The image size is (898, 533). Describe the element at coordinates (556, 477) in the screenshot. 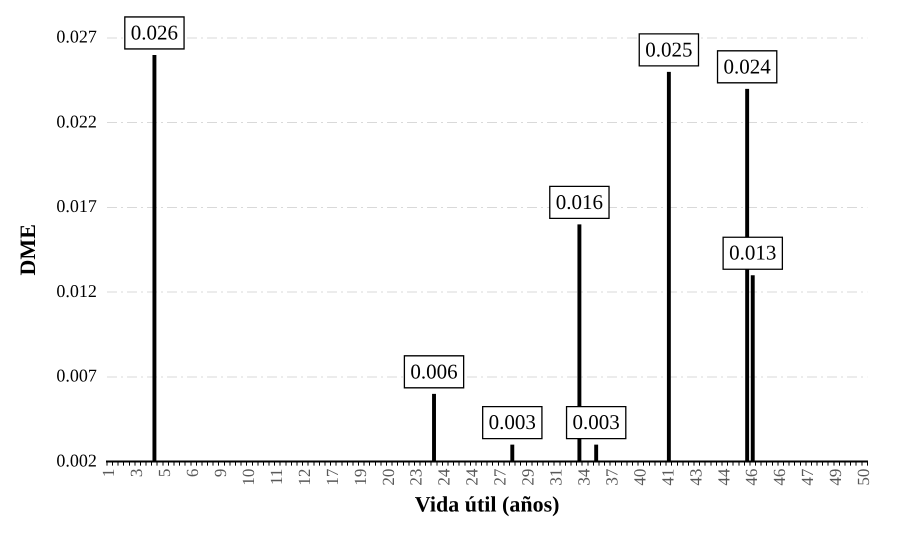

I see `x-tick-label: 31` at that location.